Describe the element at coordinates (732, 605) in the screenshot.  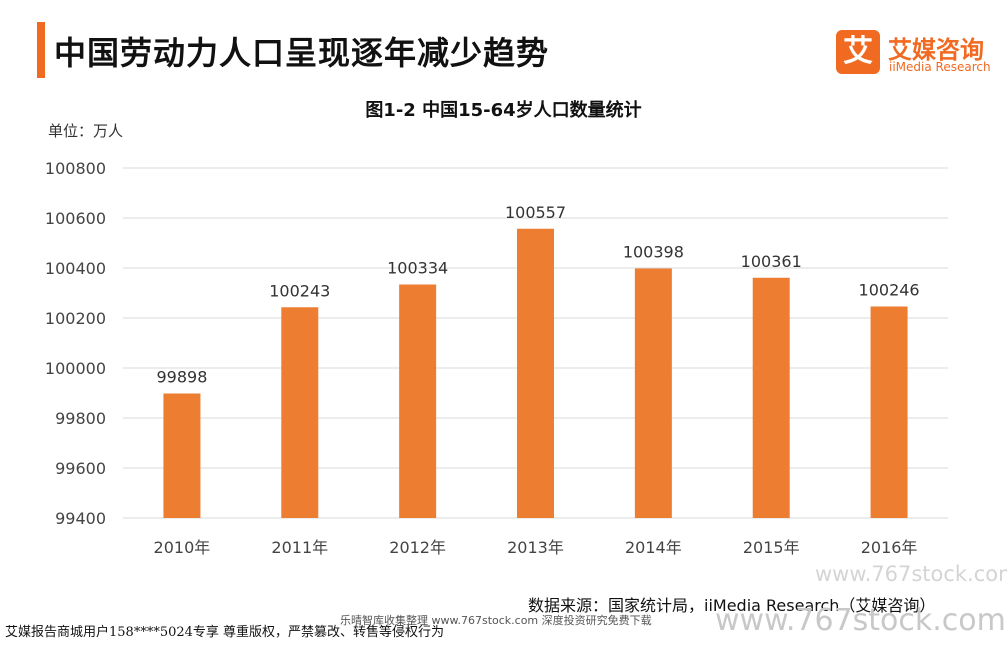
I see `data-source: 数据来源：国家统计局，iiMedia Research（艾媒咨询）` at that location.